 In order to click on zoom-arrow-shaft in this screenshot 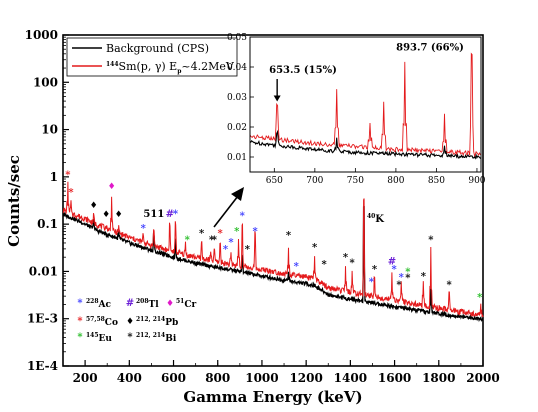, I will do `click(226, 211)`.